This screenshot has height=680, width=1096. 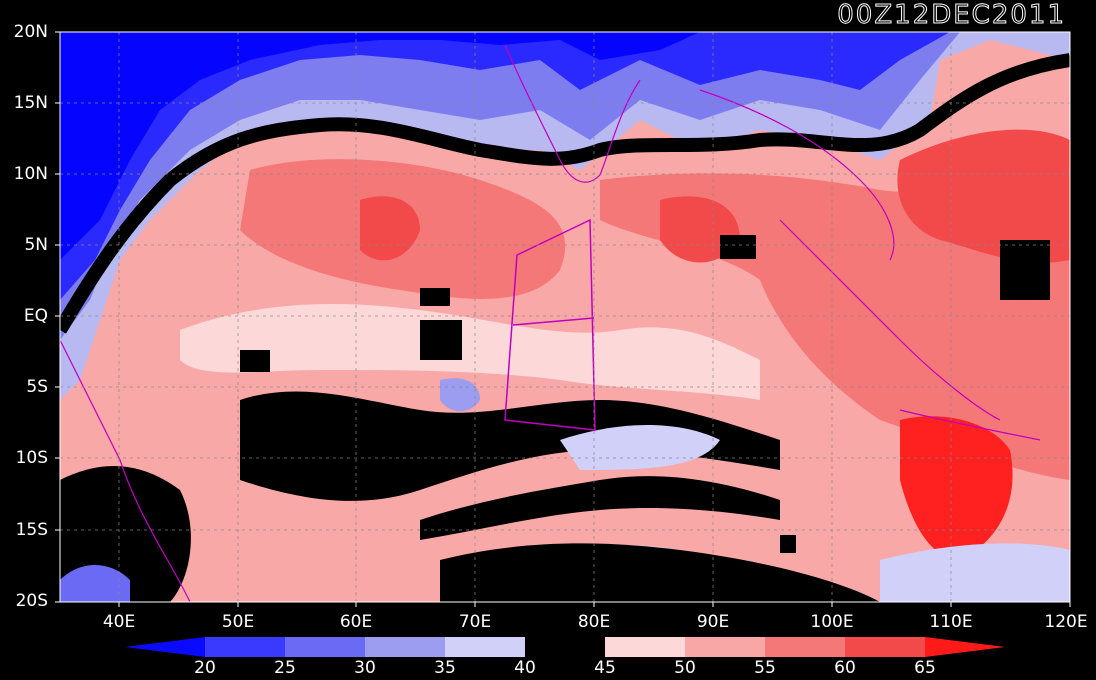 What do you see at coordinates (510, 446) in the screenshot?
I see `south-black-band` at bounding box center [510, 446].